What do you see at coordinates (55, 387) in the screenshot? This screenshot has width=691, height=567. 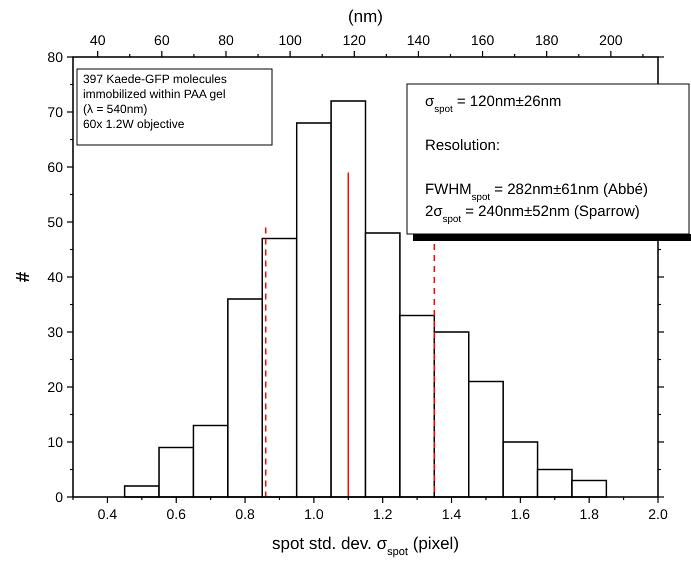 I see `y-tick-label: 20` at bounding box center [55, 387].